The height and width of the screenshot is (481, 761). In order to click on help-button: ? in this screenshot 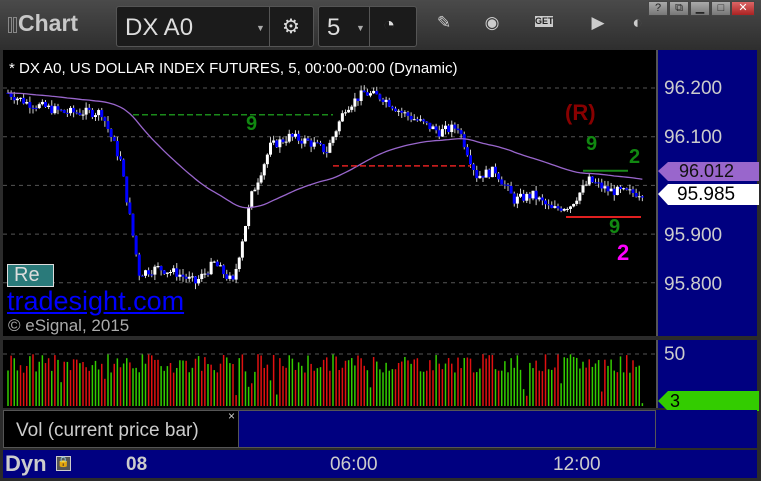, I will do `click(658, 8)`.